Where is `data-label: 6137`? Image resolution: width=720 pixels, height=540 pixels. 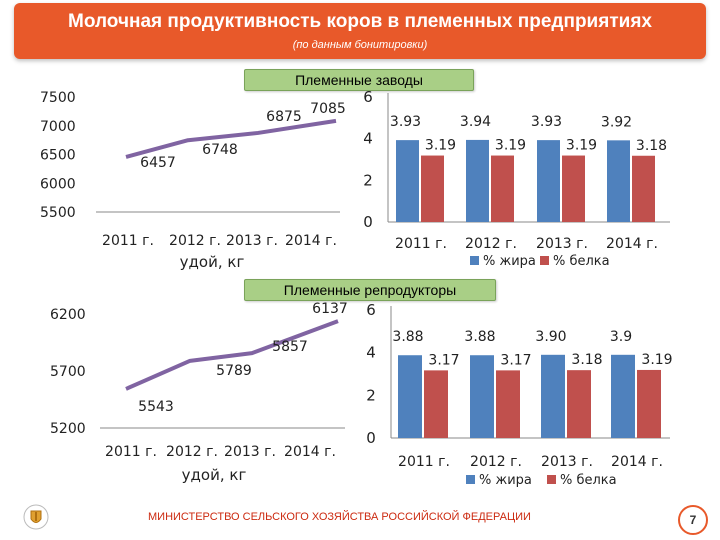 data-label: 6137 is located at coordinates (330, 309).